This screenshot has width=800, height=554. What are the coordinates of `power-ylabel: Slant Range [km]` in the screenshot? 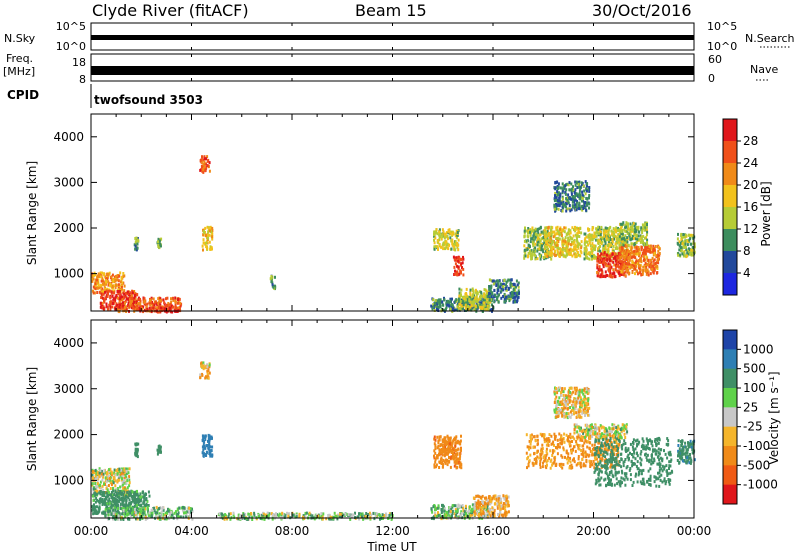 It's located at (32, 213).